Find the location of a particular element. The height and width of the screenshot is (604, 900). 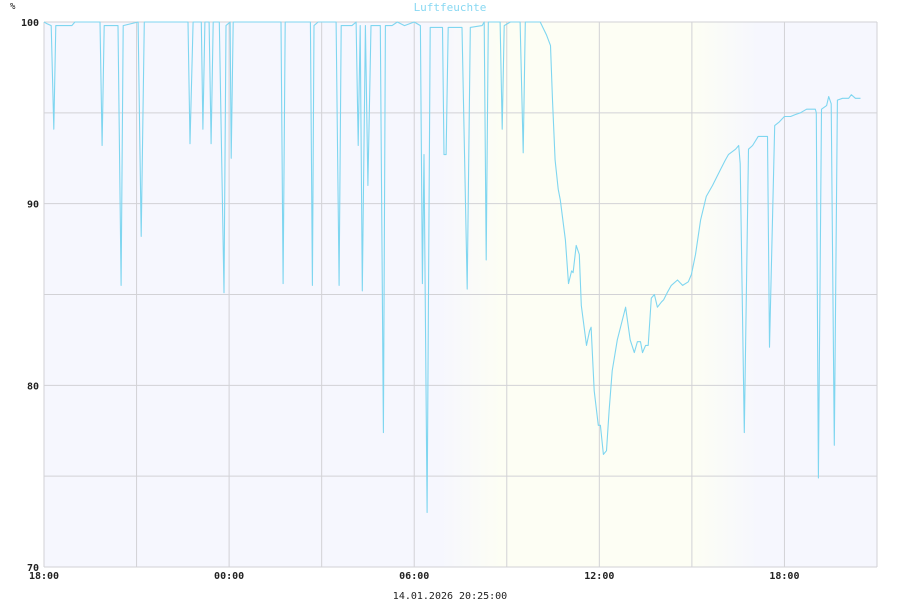

timestamp-footer: 14.01.2026 20:25:00 is located at coordinates (450, 595).